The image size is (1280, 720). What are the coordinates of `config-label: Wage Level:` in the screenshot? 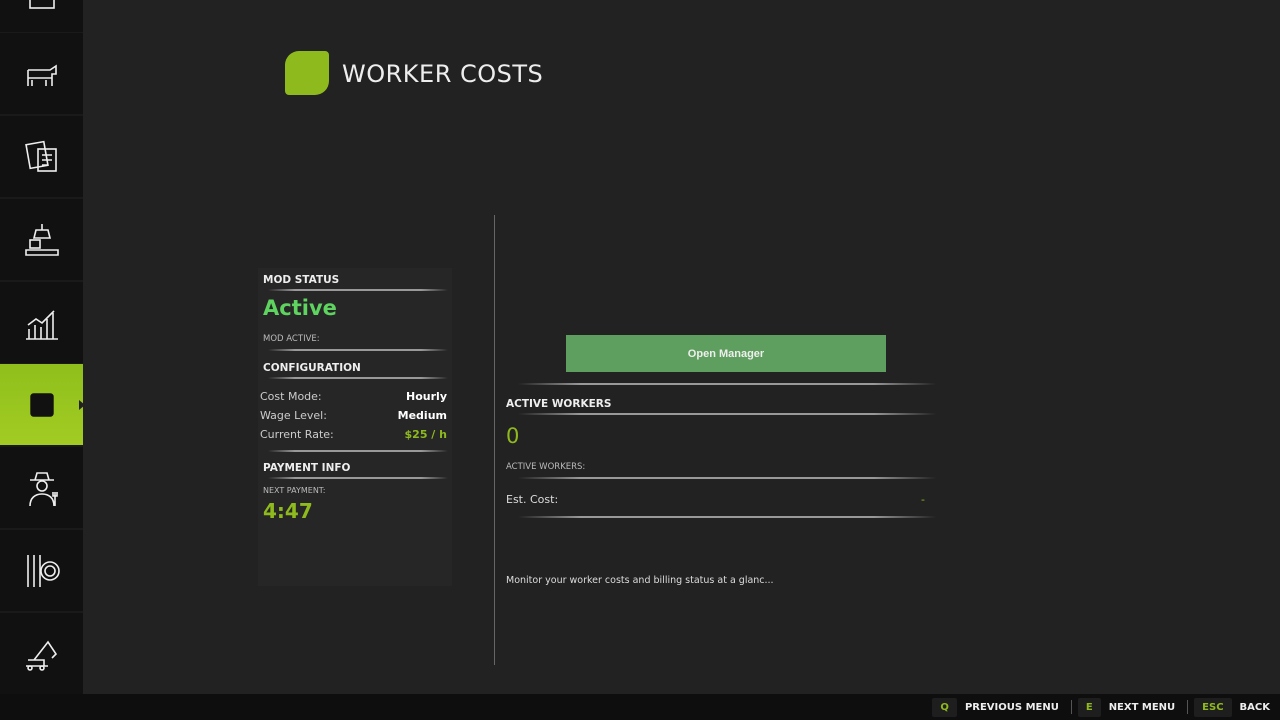 It's located at (293, 415).